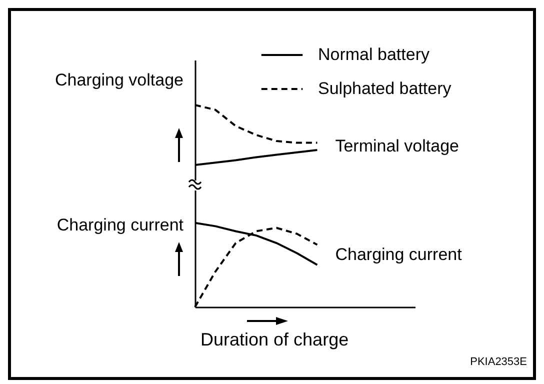 This screenshot has width=544, height=384. Describe the element at coordinates (120, 225) in the screenshot. I see `y-axis-title: Charging current` at that location.